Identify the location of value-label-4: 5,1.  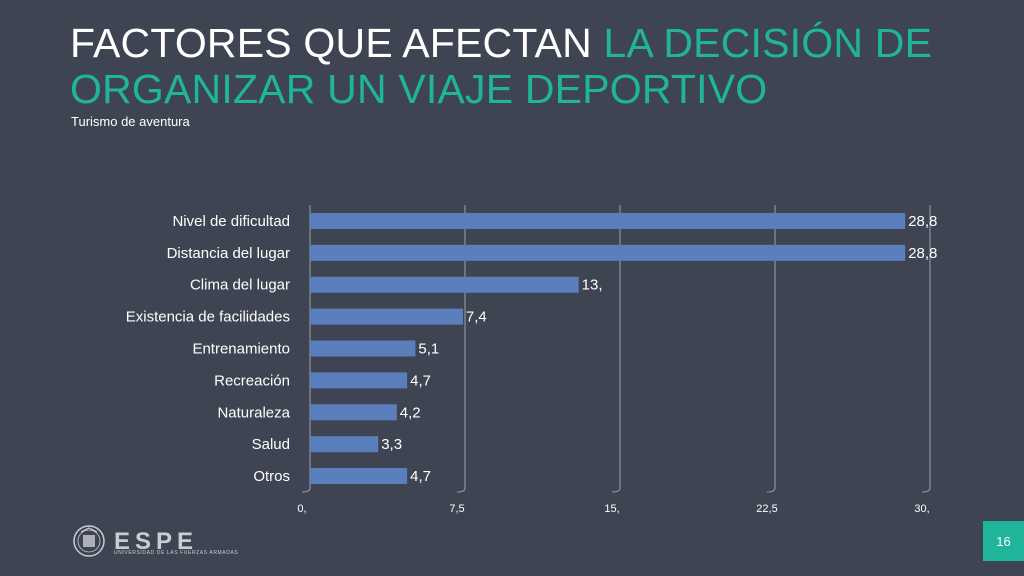
(428, 349).